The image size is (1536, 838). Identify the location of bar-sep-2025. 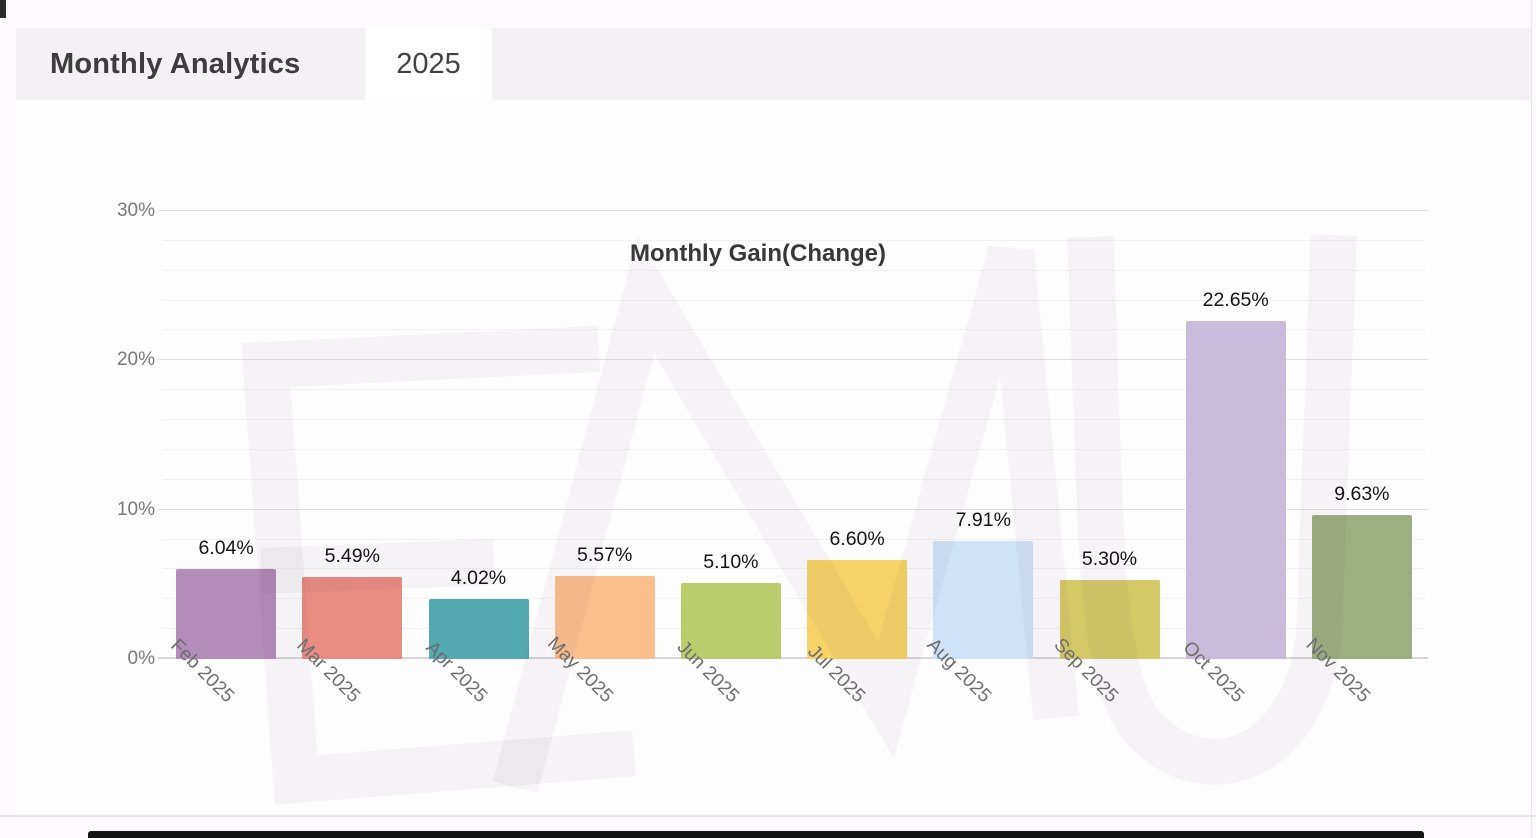
(1109, 619).